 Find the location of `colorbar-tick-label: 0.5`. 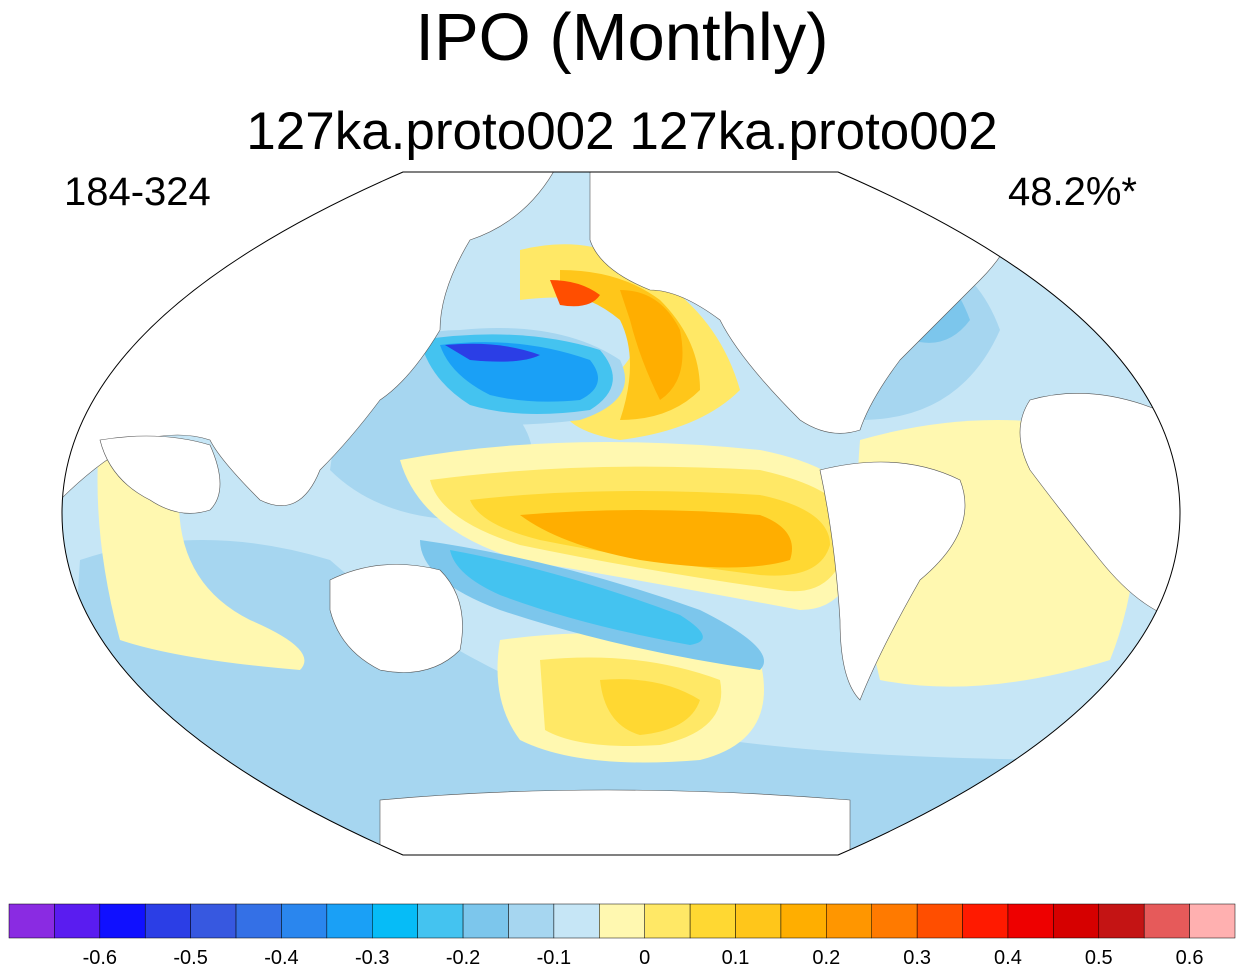

colorbar-tick-label: 0.5 is located at coordinates (1099, 958).